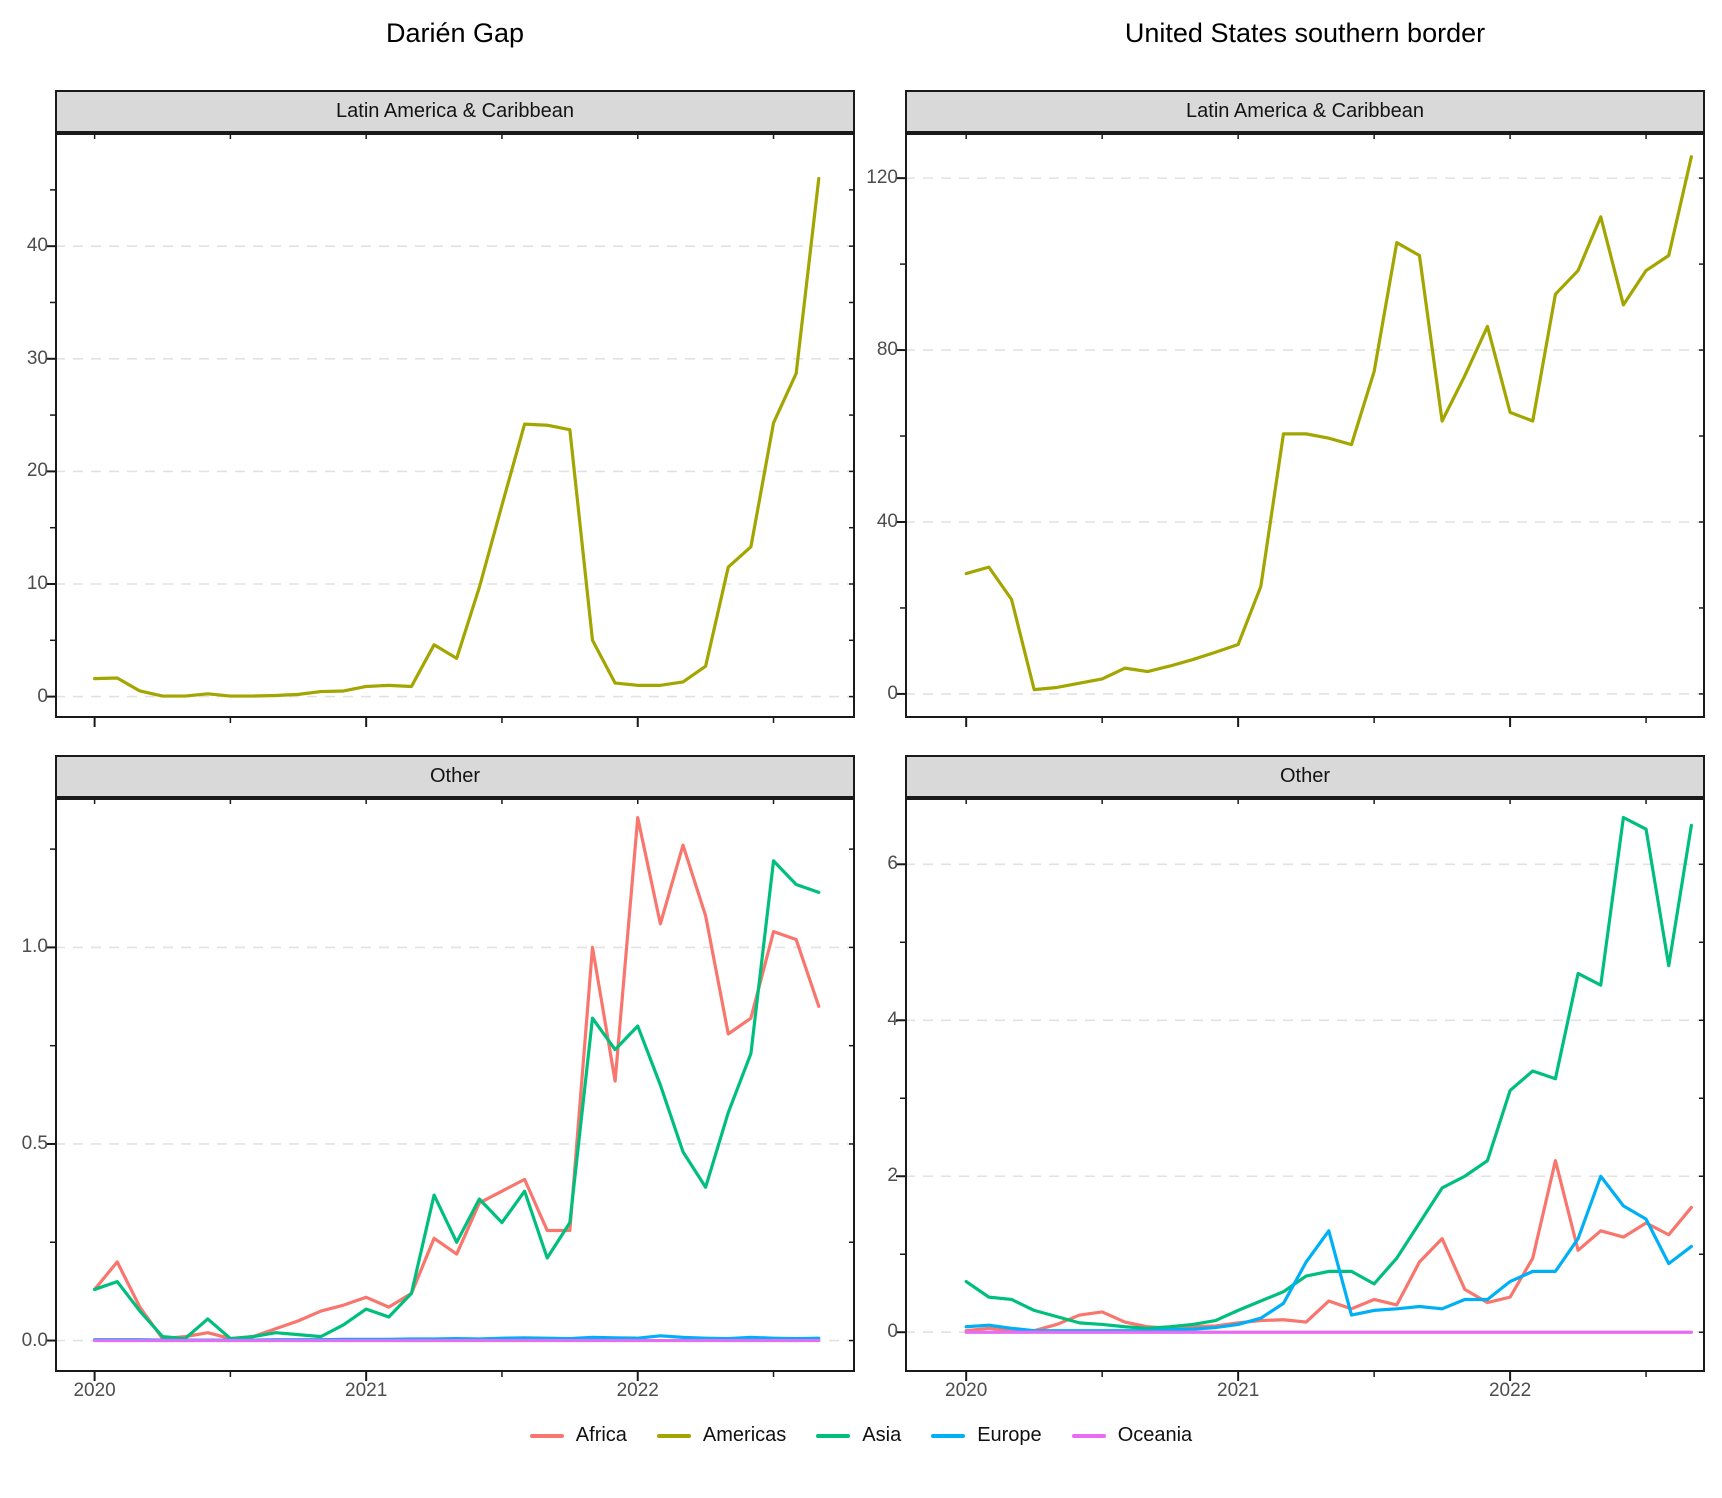 Image resolution: width=1722 pixels, height=1498 pixels. I want to click on legend-label: Americas, so click(744, 1435).